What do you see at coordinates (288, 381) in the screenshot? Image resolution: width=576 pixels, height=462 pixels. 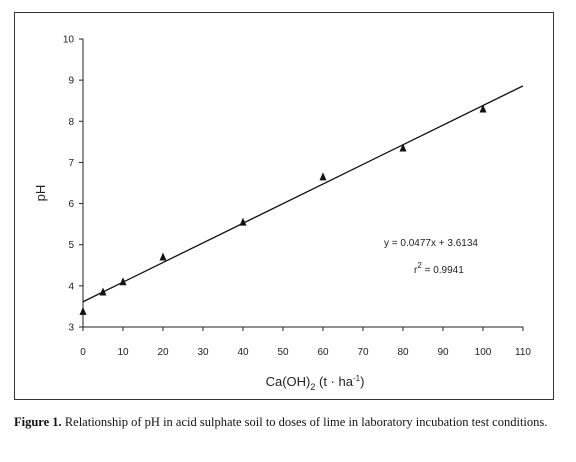 I see `x-axis-title-main: Ca(OH)` at bounding box center [288, 381].